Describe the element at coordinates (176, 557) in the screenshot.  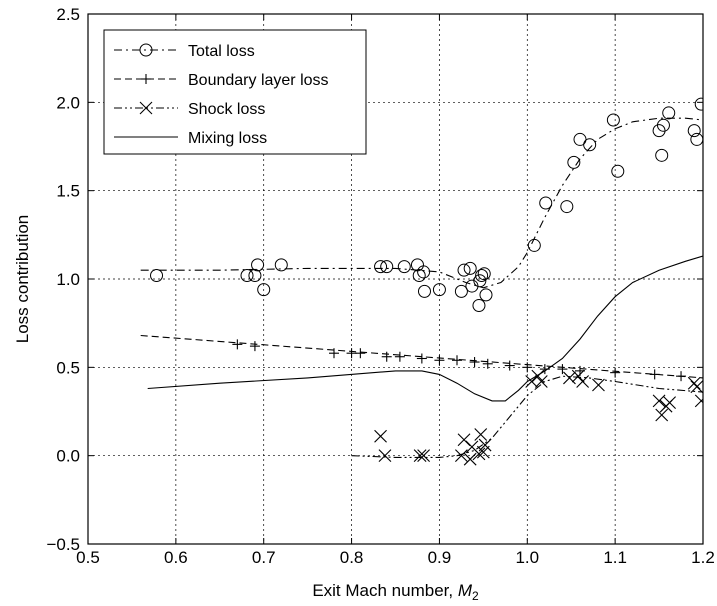
I see `x-tick-label: 0.6` at that location.